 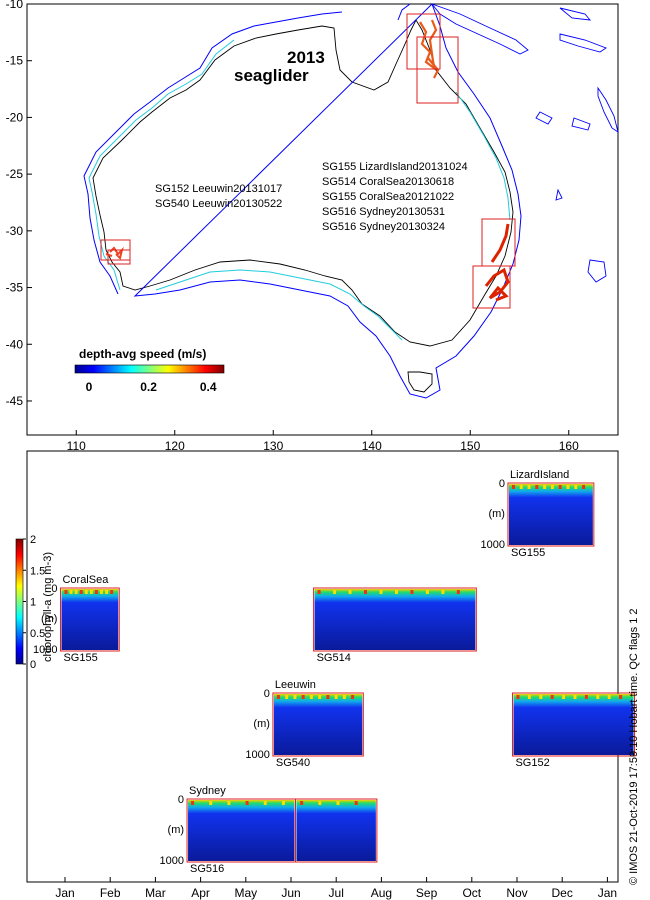 What do you see at coordinates (151, 387) in the screenshot?
I see `speed-colorbar-ticks: 0 0.2 0.4` at bounding box center [151, 387].